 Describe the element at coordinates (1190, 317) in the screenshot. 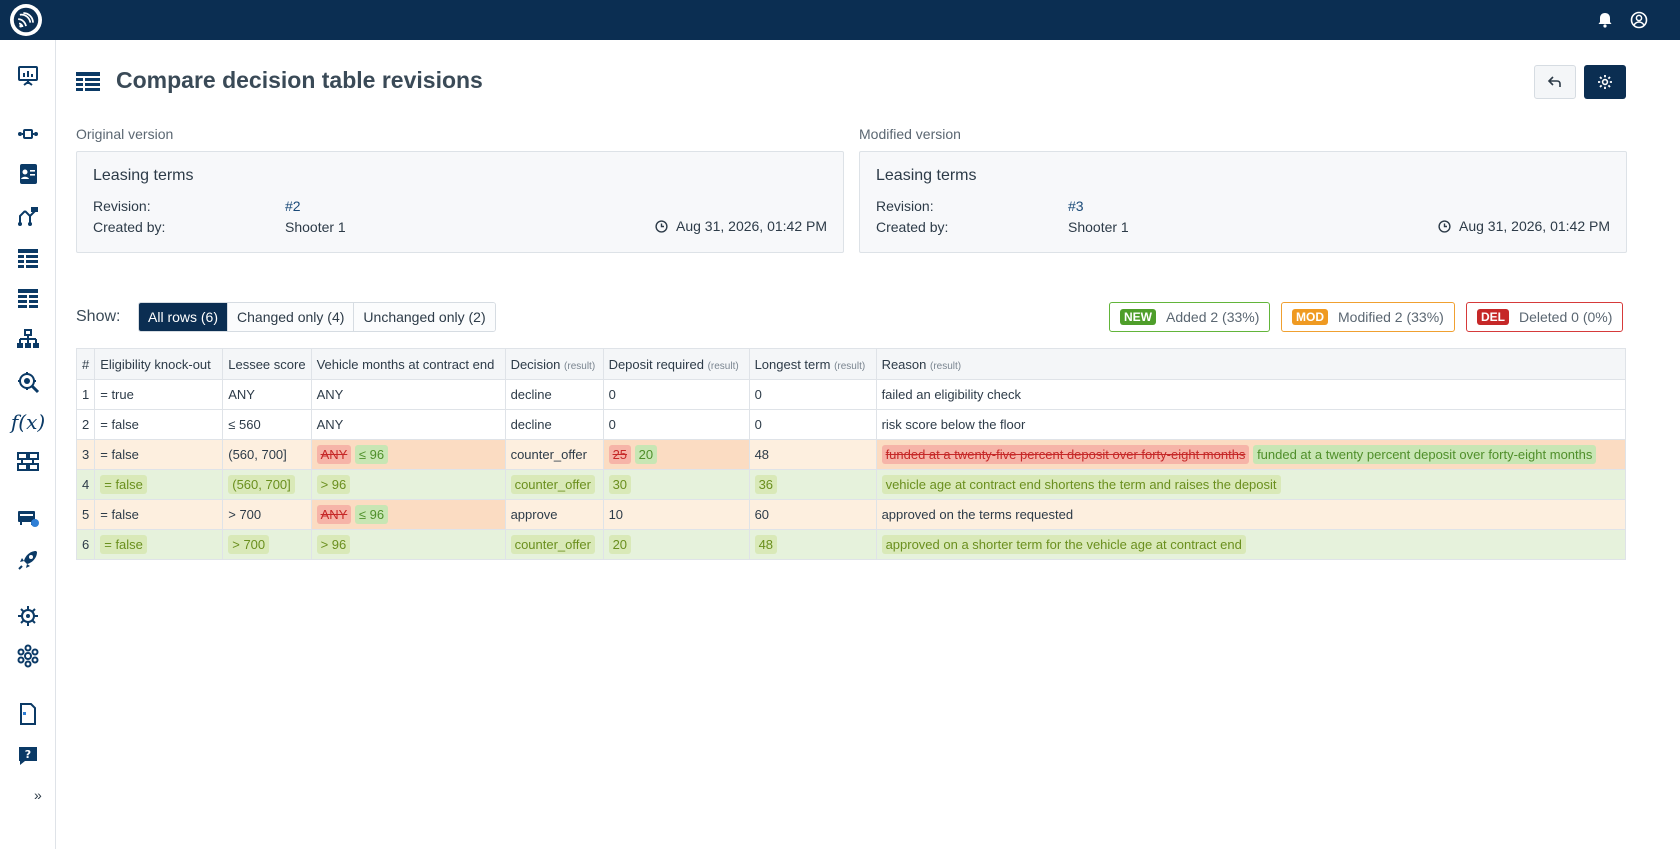

I see `added-stat: NEW Added 2 (33%)` at that location.